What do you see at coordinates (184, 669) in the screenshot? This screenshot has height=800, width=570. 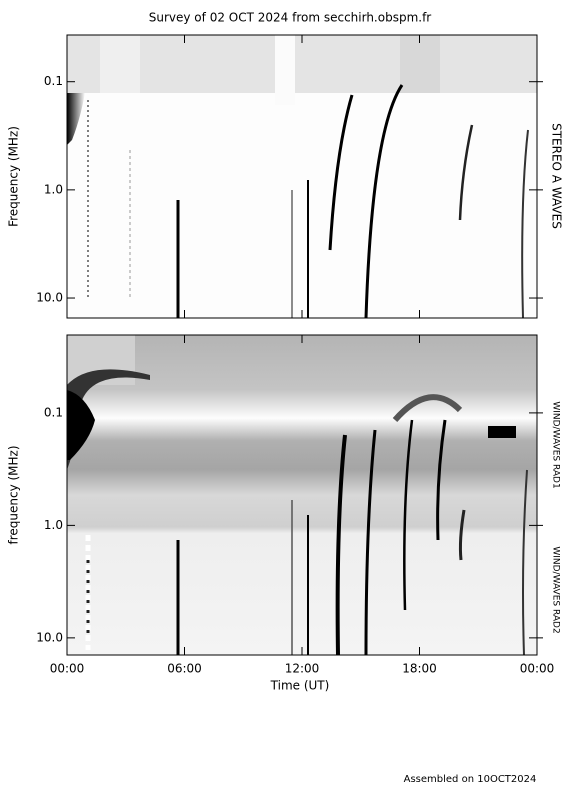 I see `x-tick-label: 06:00` at bounding box center [184, 669].